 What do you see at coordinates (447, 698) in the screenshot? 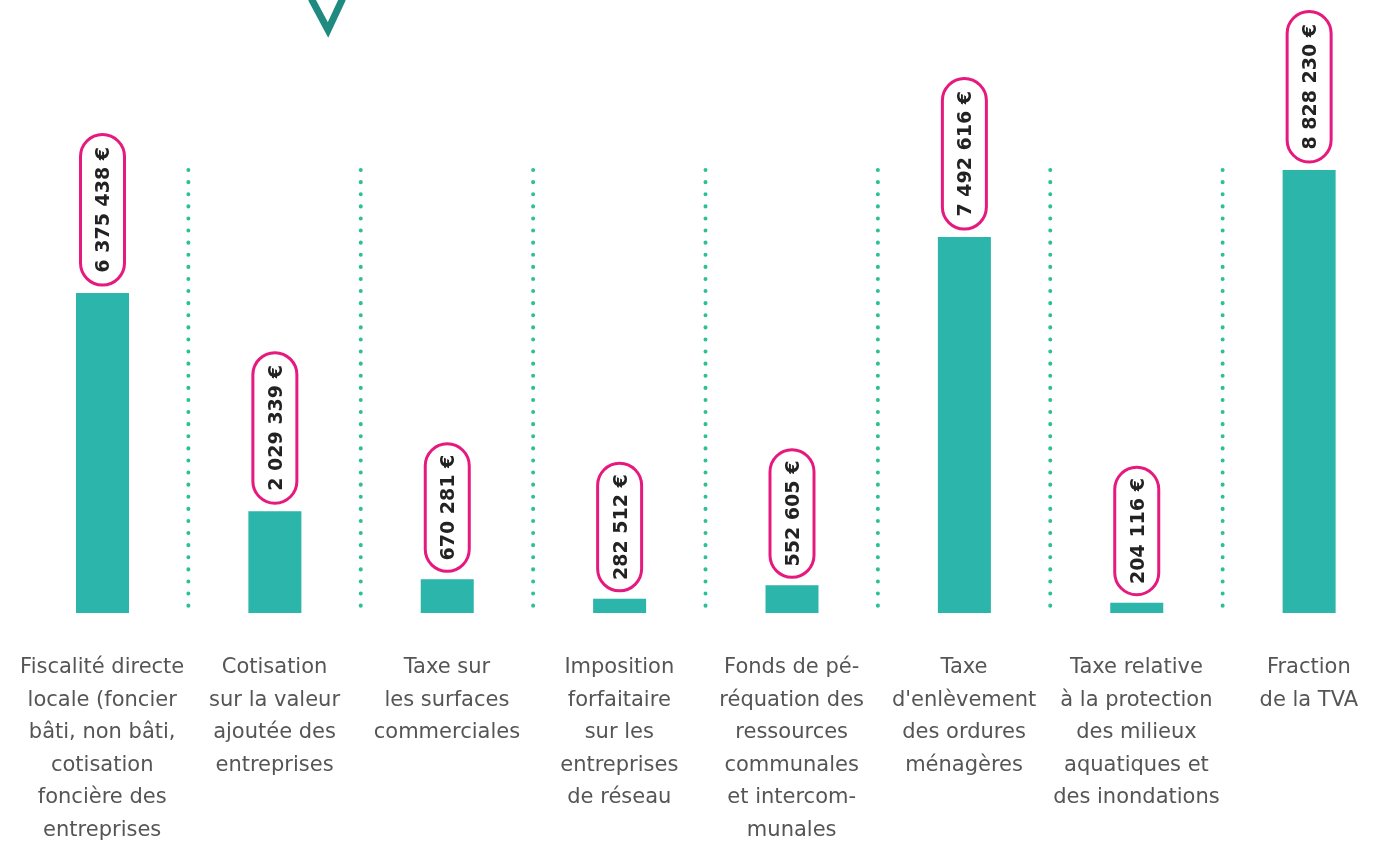
I see `x-tick-label: Taxe sur les surfaces commerciales` at bounding box center [447, 698].